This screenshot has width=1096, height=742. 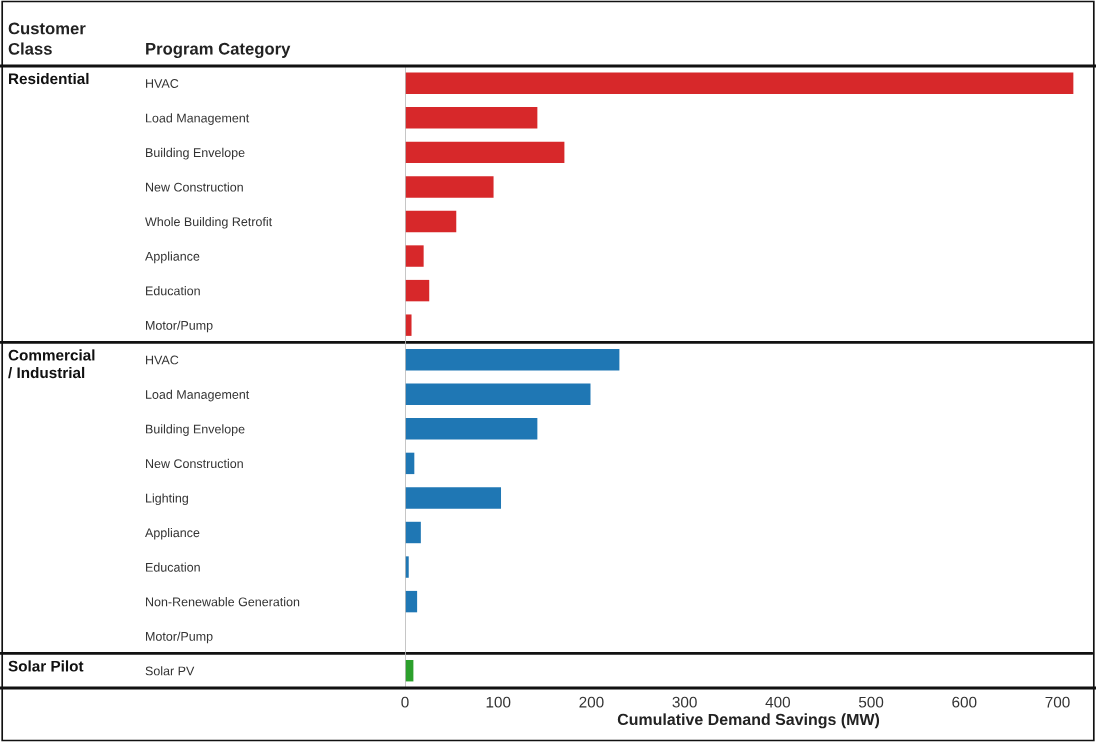 What do you see at coordinates (170, 671) in the screenshot?
I see `y-tick-label: Solar PV` at bounding box center [170, 671].